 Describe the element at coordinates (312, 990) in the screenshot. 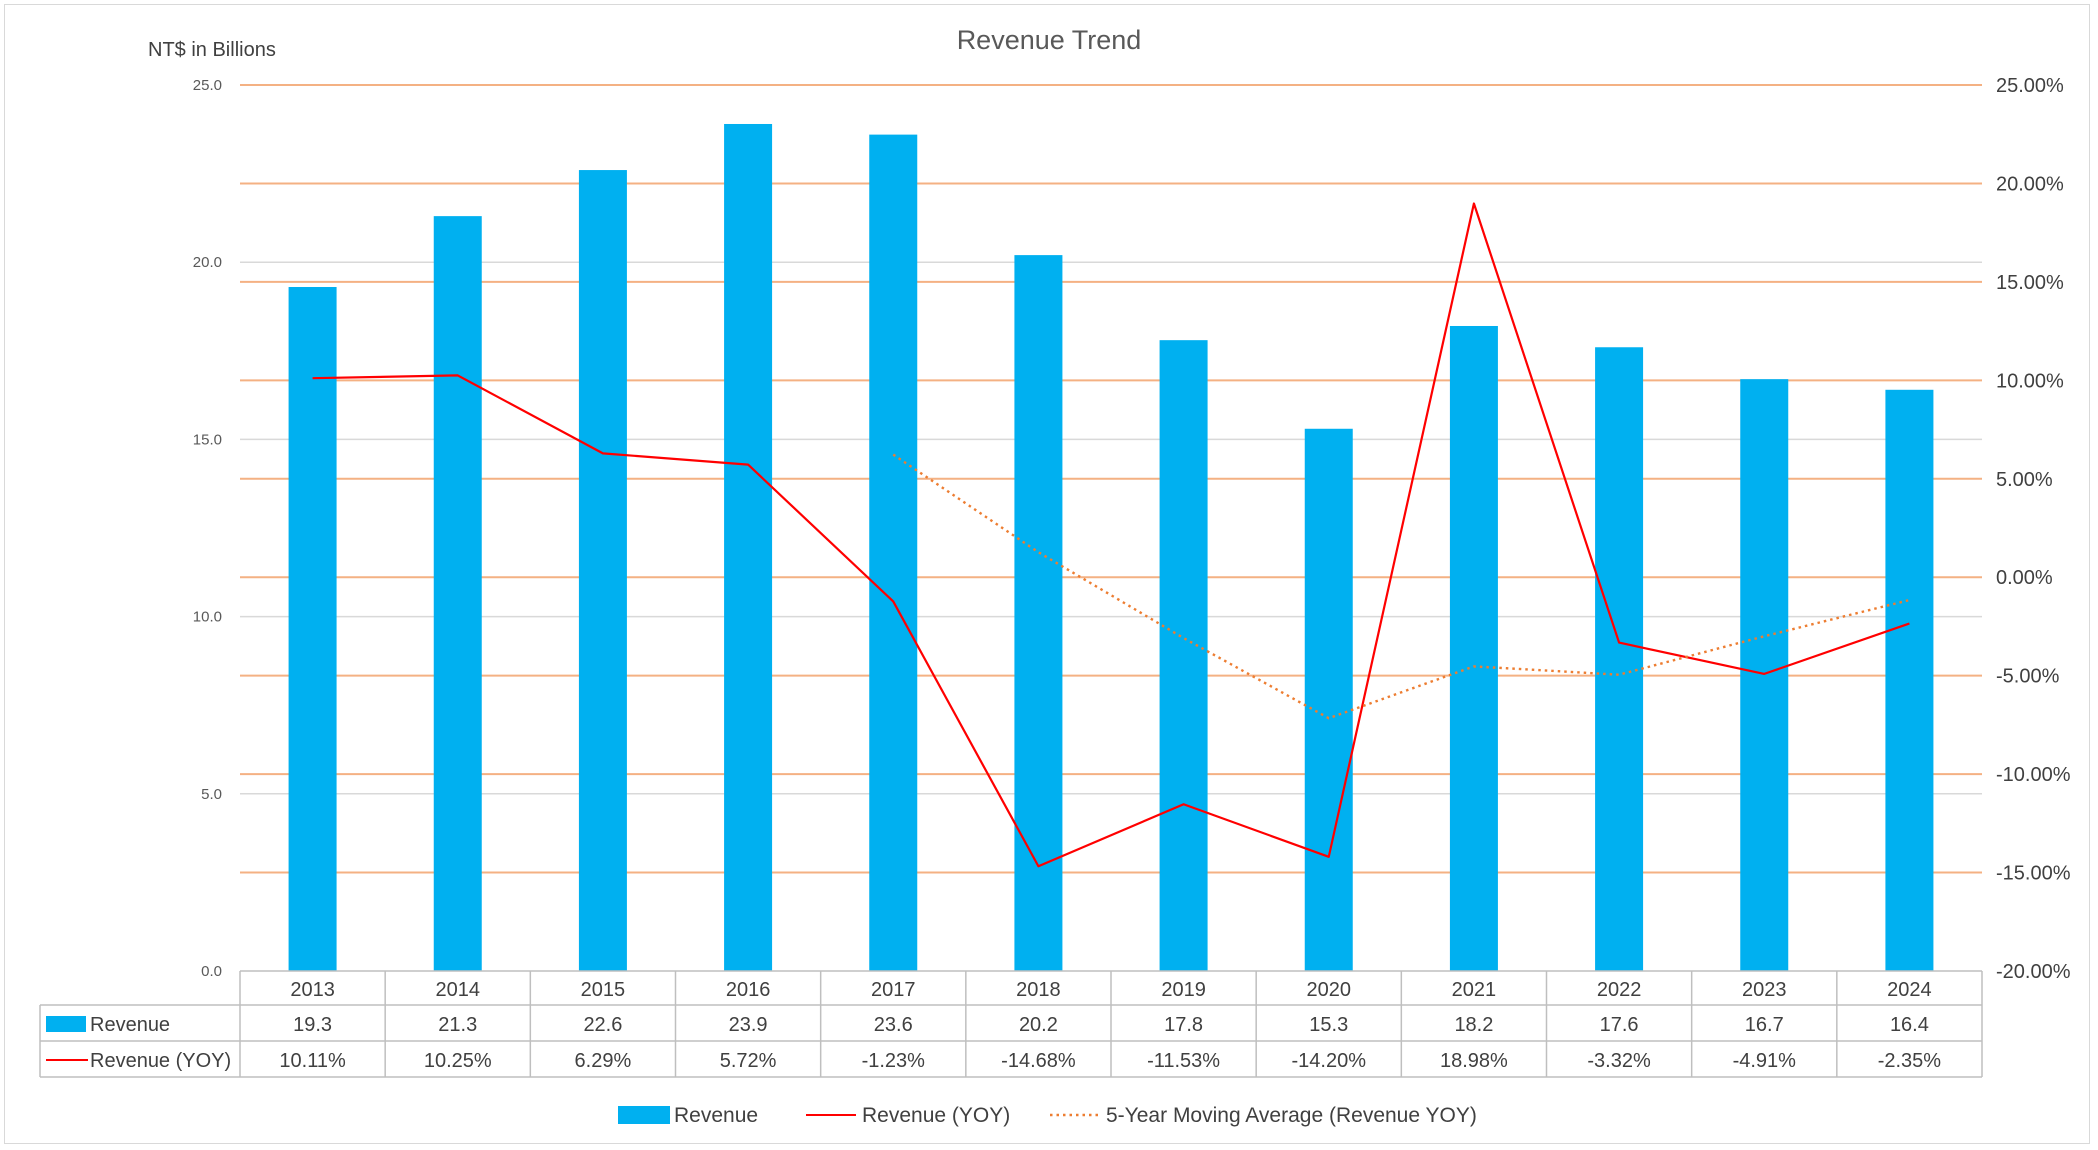

I see `category-label: 2013` at that location.